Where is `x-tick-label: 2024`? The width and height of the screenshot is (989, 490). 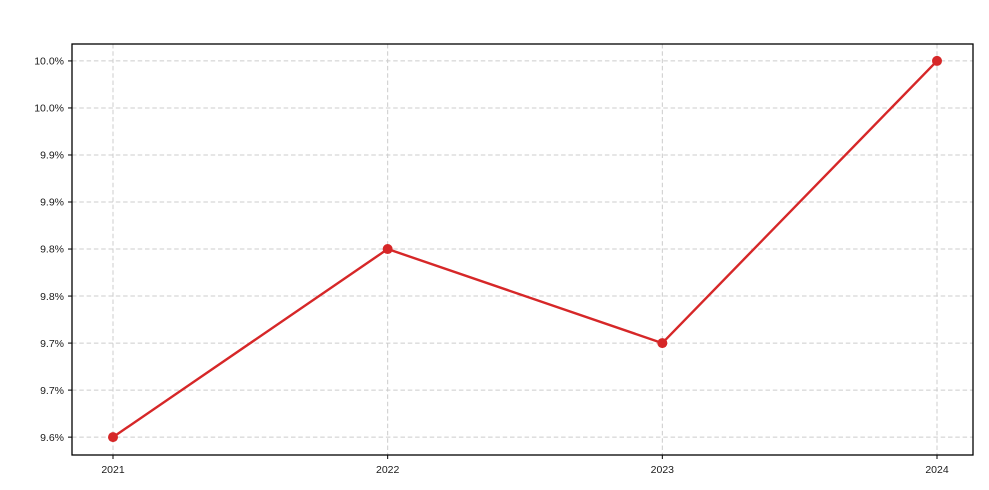 x-tick-label: 2024 is located at coordinates (937, 470).